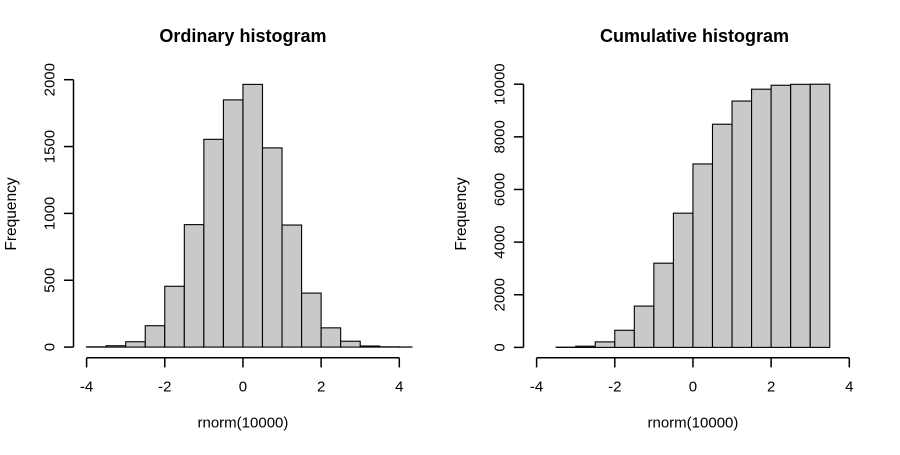 The image size is (900, 455). Describe the element at coordinates (49, 146) in the screenshot. I see `svg-text: 1500` at that location.